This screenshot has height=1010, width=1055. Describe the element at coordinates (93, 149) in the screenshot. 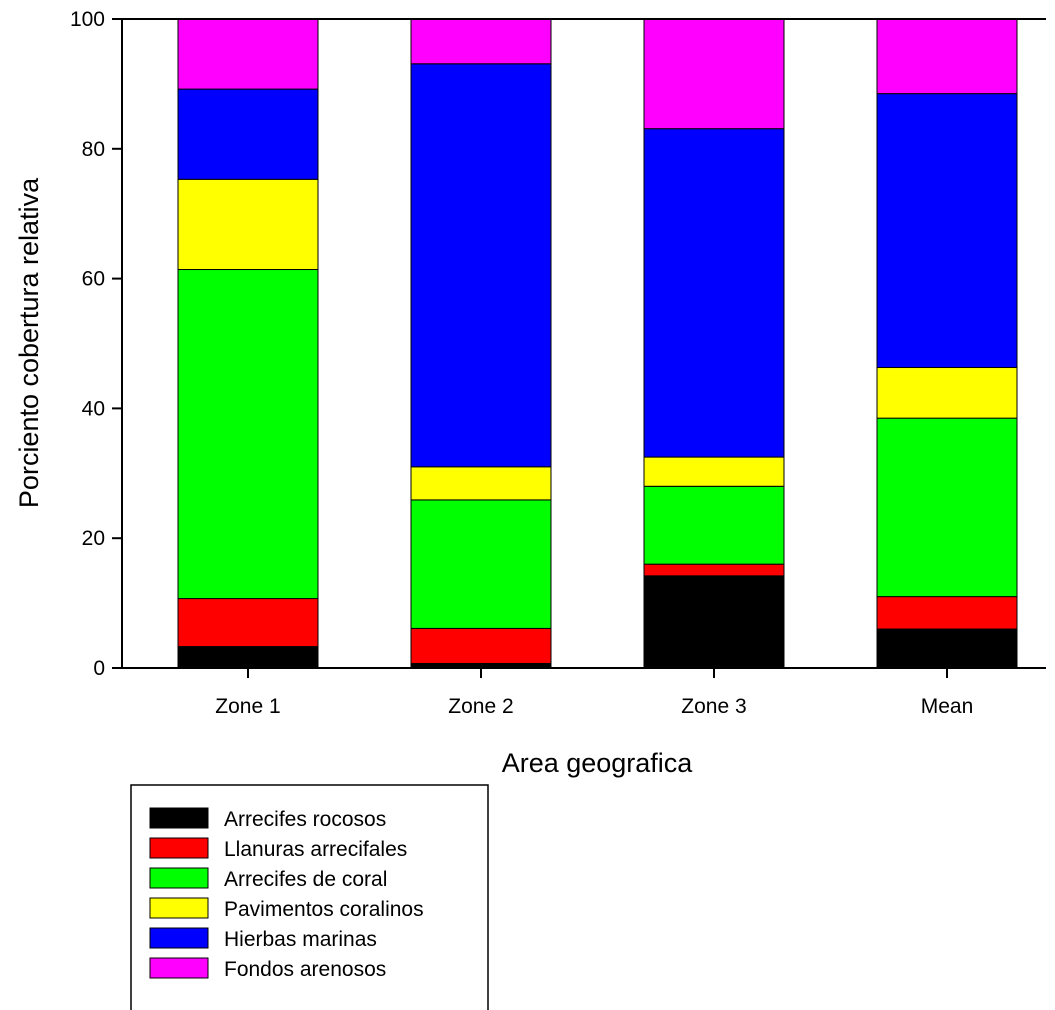

I see `y-tick-label: 80` at that location.